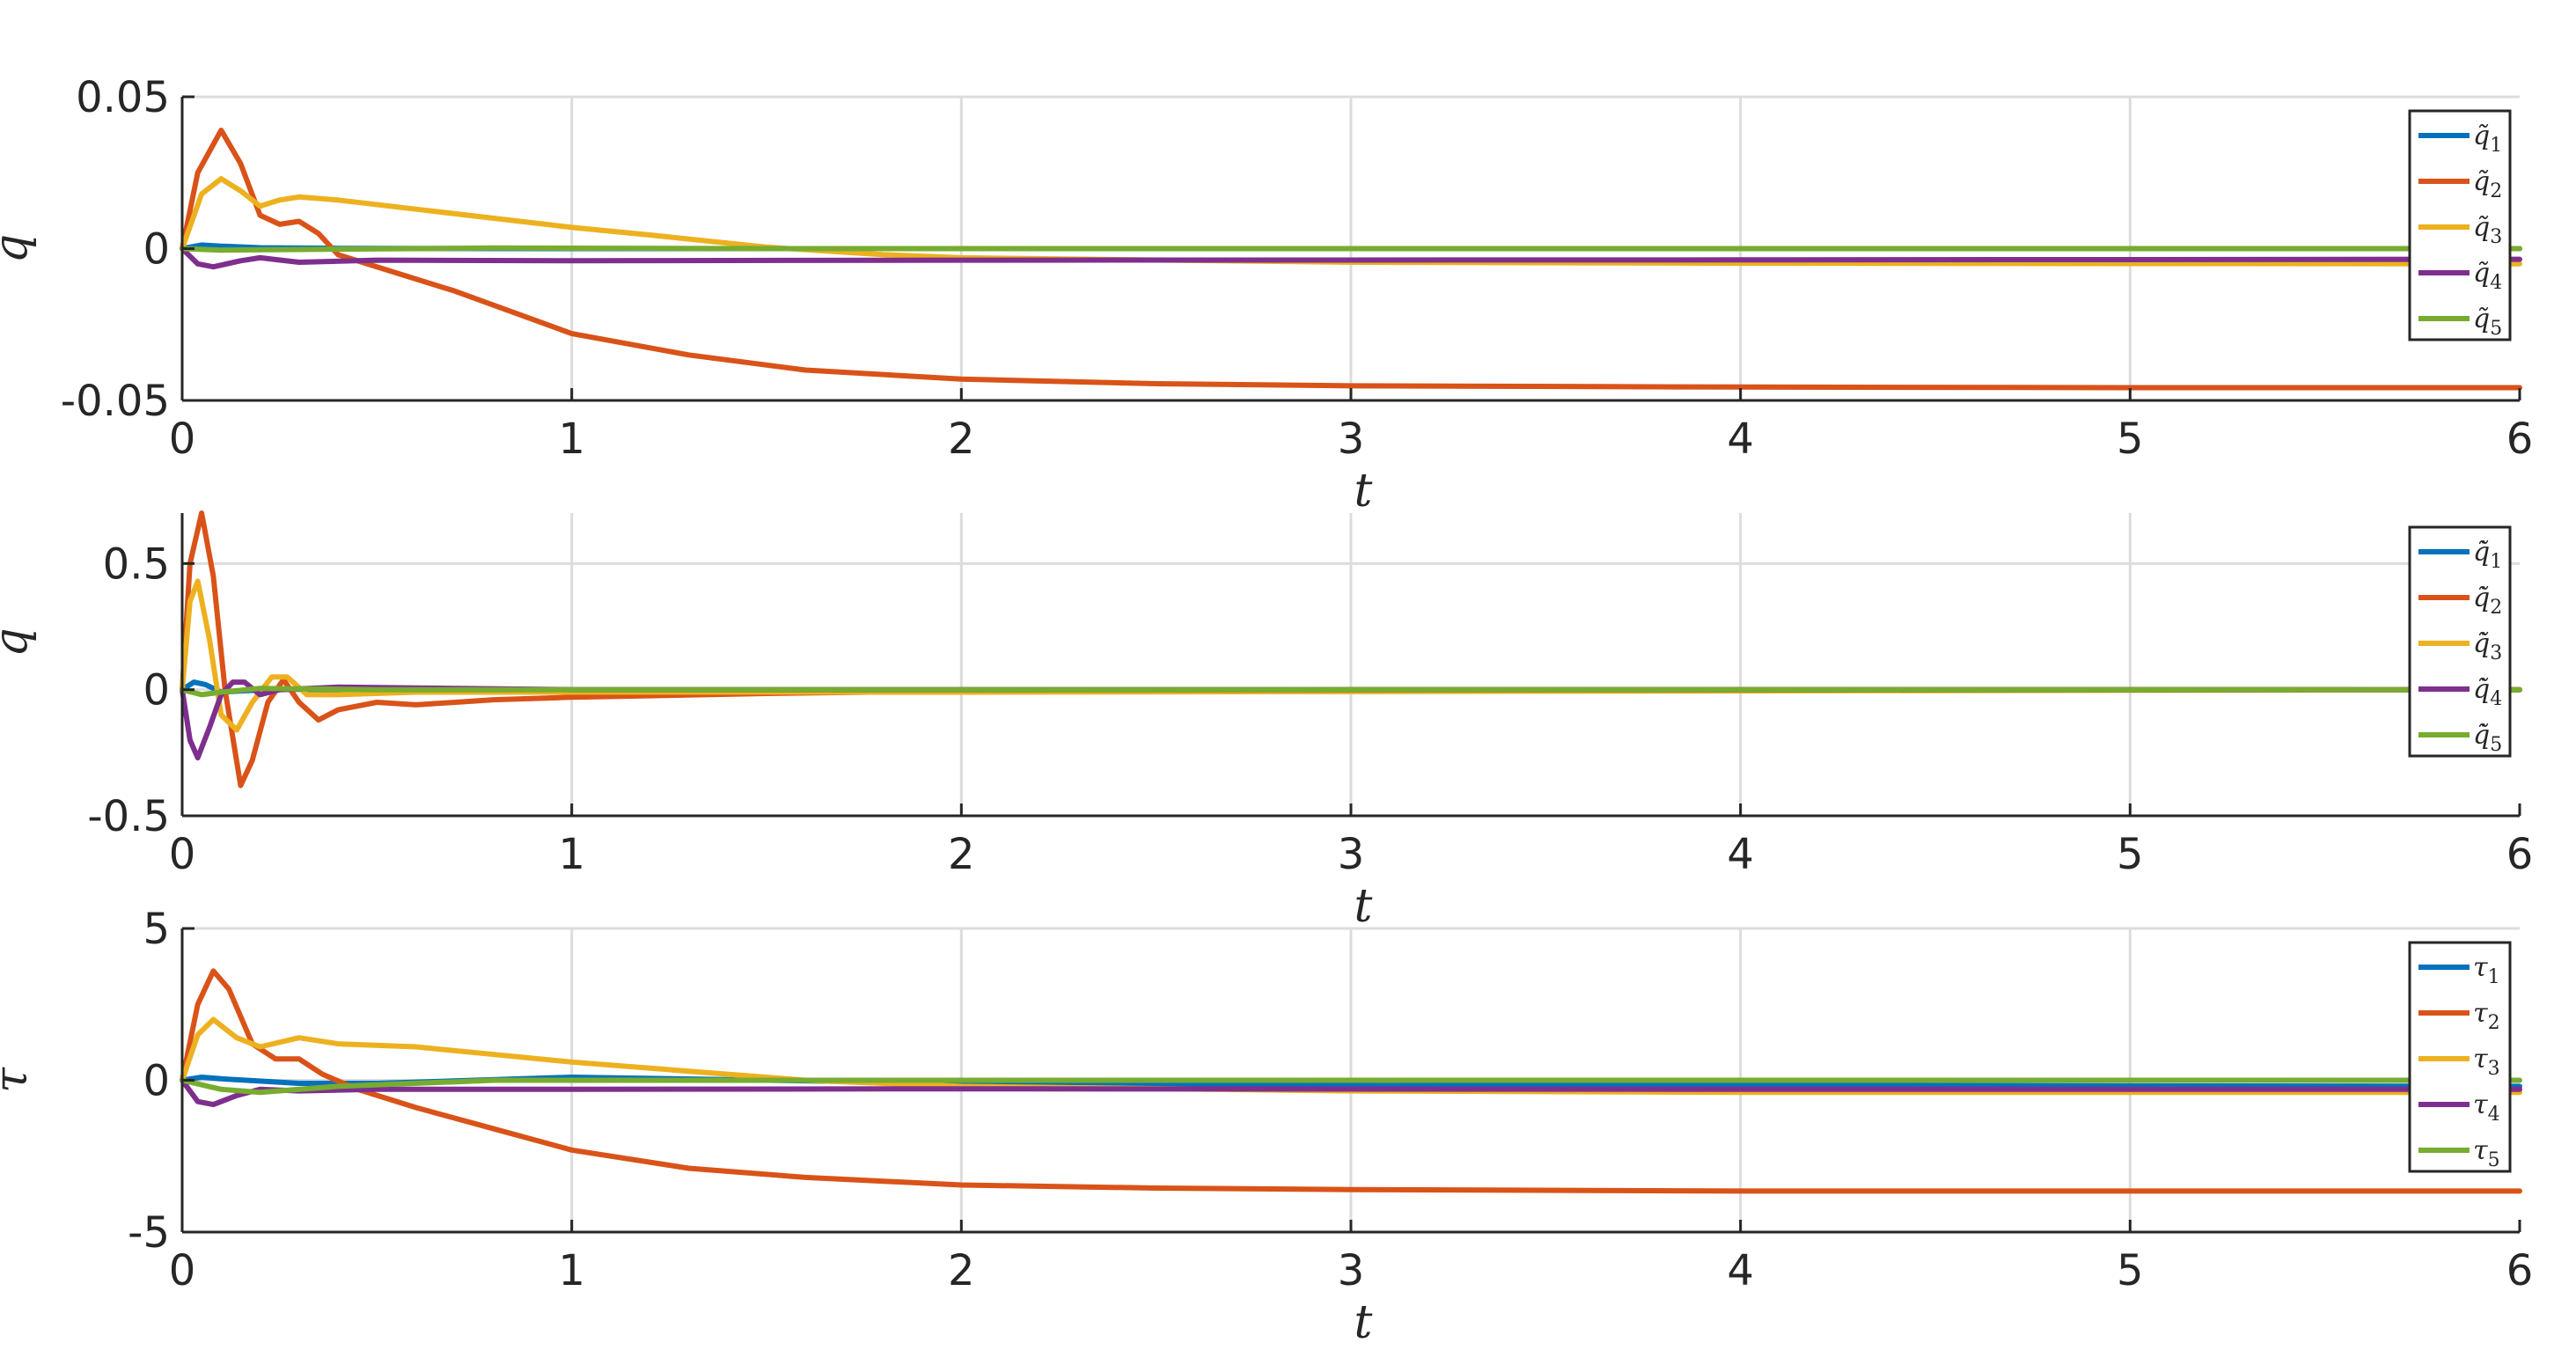 Image resolution: width=2576 pixels, height=1372 pixels. I want to click on legend-label: τ4, so click(2486, 1108).